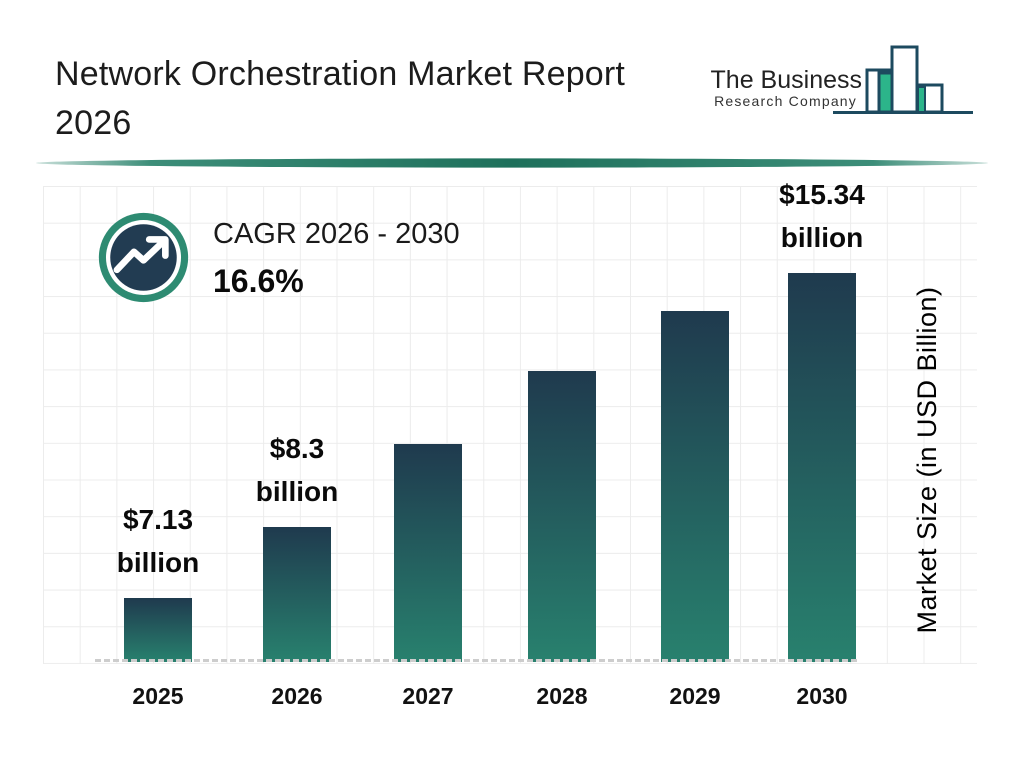 The height and width of the screenshot is (768, 1024). Describe the element at coordinates (927, 460) in the screenshot. I see `y-axis-label: Market Size (in USD Billion)` at that location.